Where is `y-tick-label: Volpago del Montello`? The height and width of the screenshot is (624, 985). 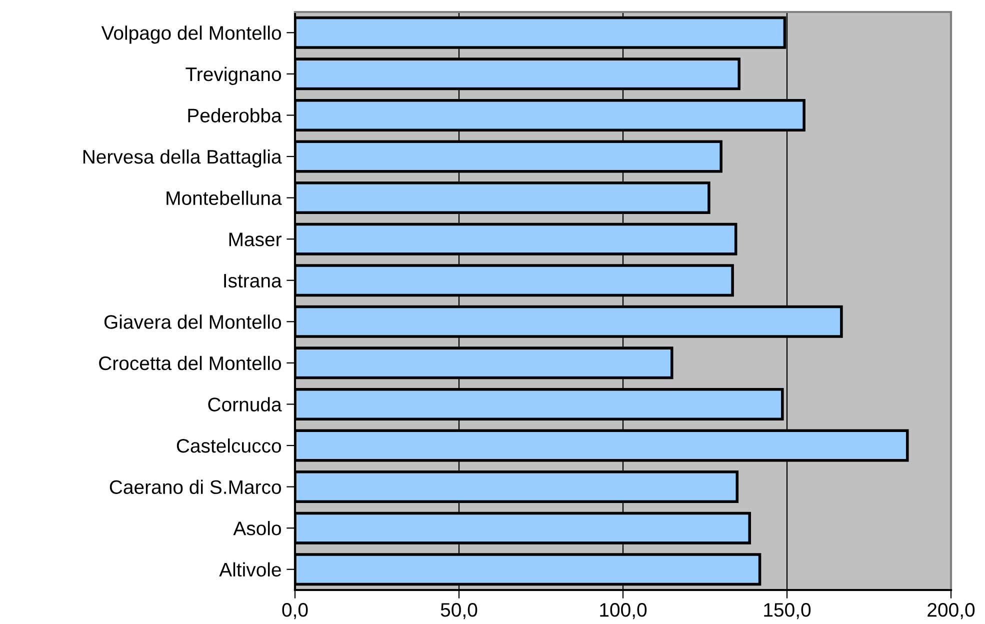
y-tick-label: Volpago del Montello is located at coordinates (191, 35).